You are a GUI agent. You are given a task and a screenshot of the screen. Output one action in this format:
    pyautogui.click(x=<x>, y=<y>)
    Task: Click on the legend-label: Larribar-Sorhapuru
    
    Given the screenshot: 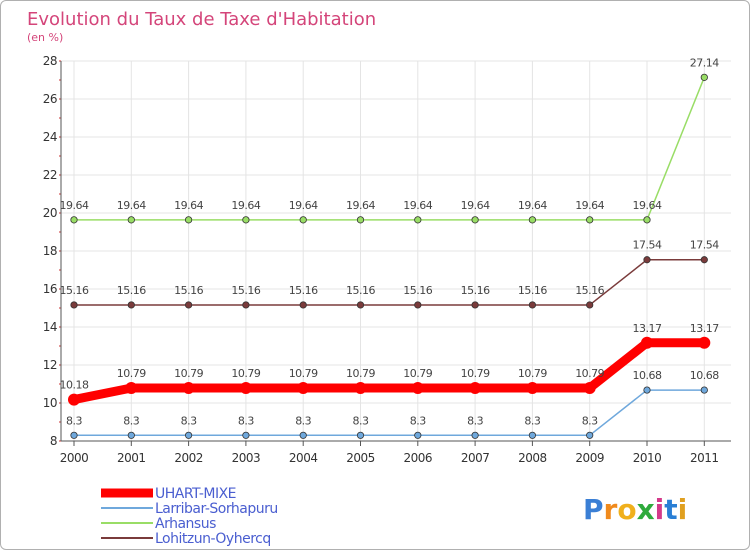 What is the action you would take?
    pyautogui.click(x=216, y=509)
    